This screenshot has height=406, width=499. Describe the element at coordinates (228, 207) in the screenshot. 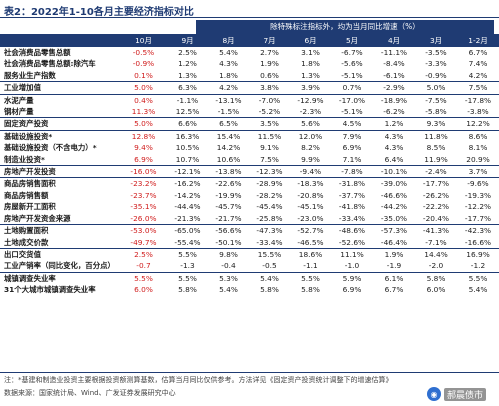

I see `cell-value: -45.7%` at that location.